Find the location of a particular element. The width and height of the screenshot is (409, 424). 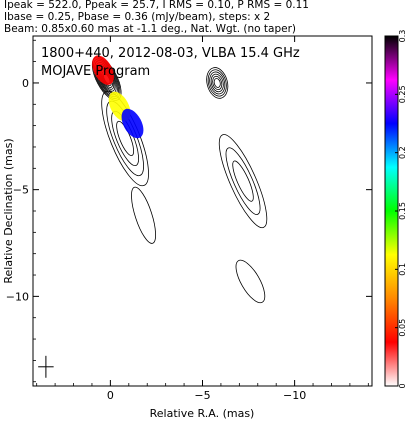

polarization-layer is located at coordinates (118, 97).